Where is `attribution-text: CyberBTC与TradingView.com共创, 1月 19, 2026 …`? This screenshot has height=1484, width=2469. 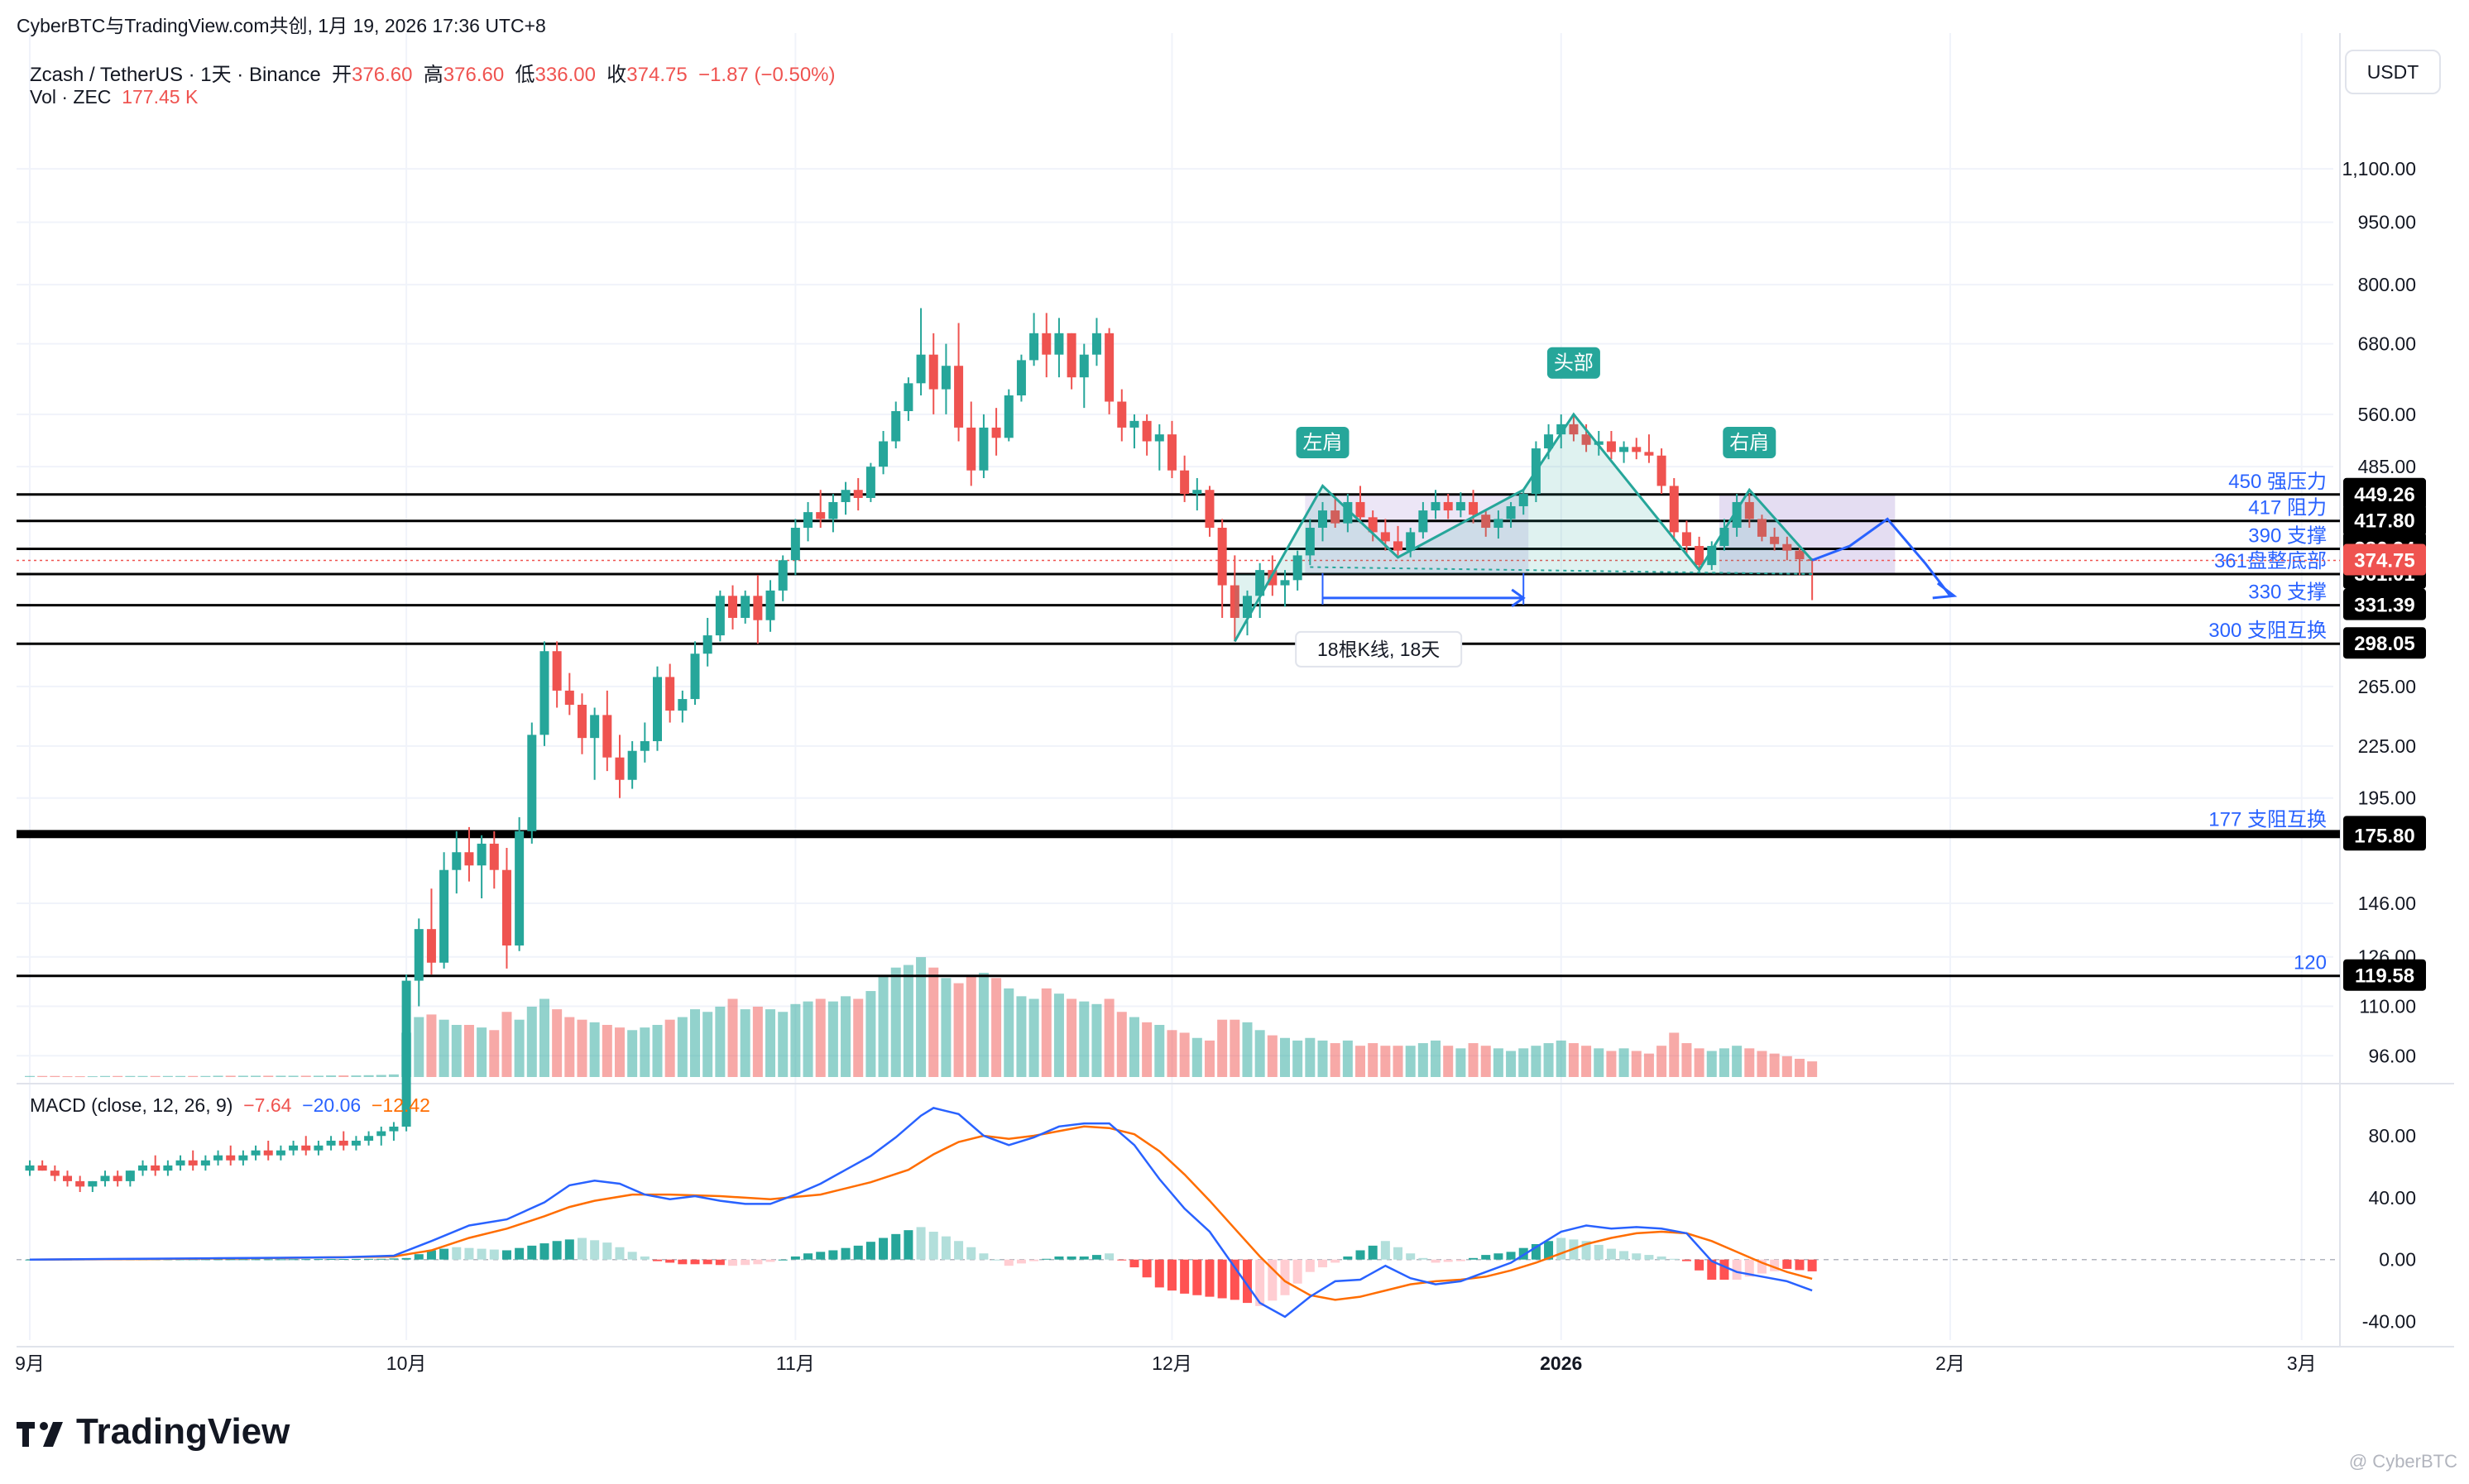
attribution-text: CyberBTC与TradingView.com共创, 1月 19, 2026 … is located at coordinates (281, 25).